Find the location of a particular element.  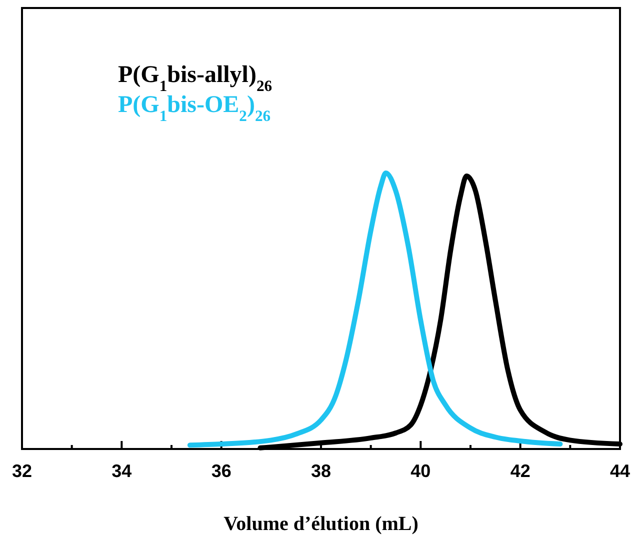

x-tick-label: 38 is located at coordinates (321, 471).